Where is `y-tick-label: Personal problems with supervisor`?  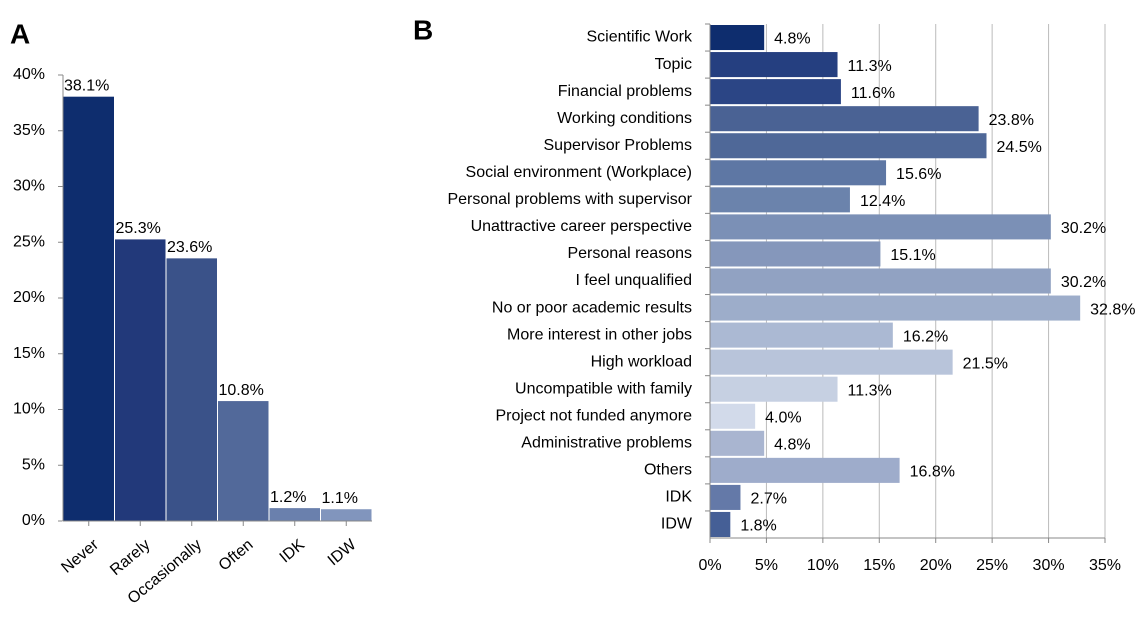 y-tick-label: Personal problems with supervisor is located at coordinates (569, 199).